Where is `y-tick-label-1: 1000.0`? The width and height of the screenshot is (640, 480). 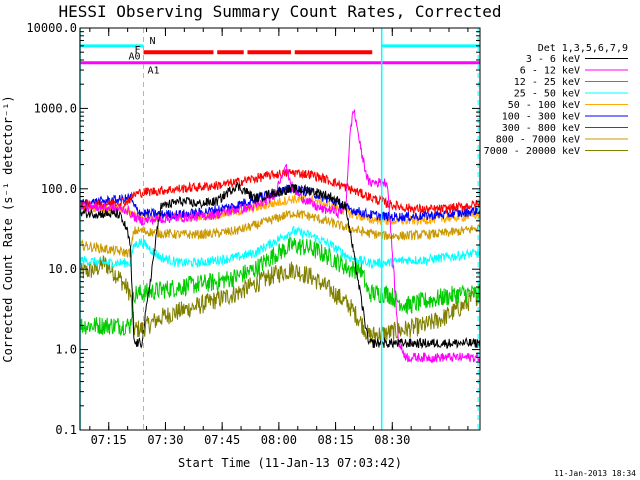 y-tick-label-1: 1000.0 is located at coordinates (55, 108).